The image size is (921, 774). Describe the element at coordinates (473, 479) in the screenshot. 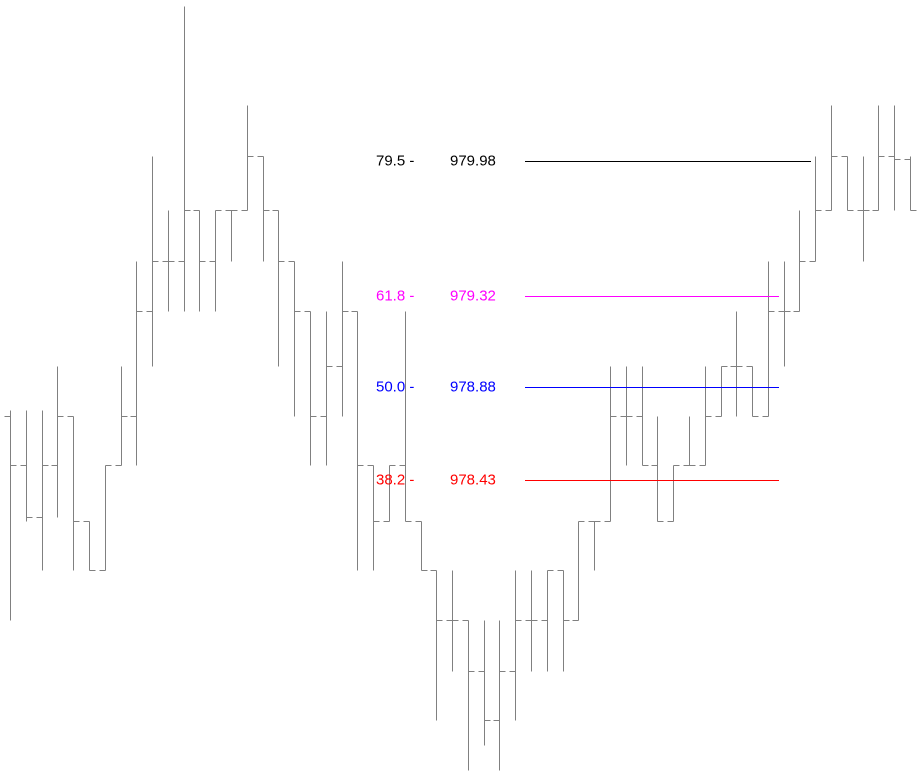

I see `fib-level-value: 978.43` at that location.